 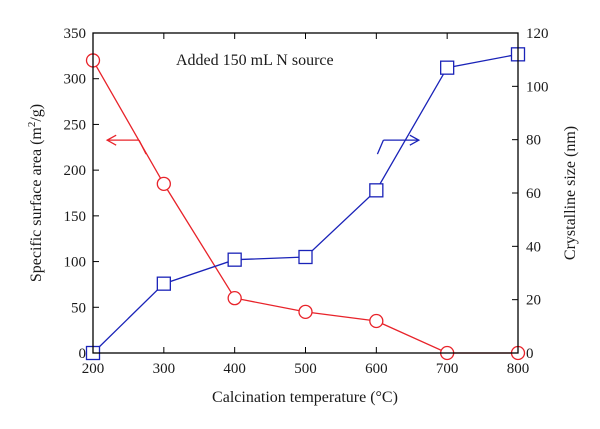 I want to click on y-left-tick-label: 250, so click(x=75, y=125).